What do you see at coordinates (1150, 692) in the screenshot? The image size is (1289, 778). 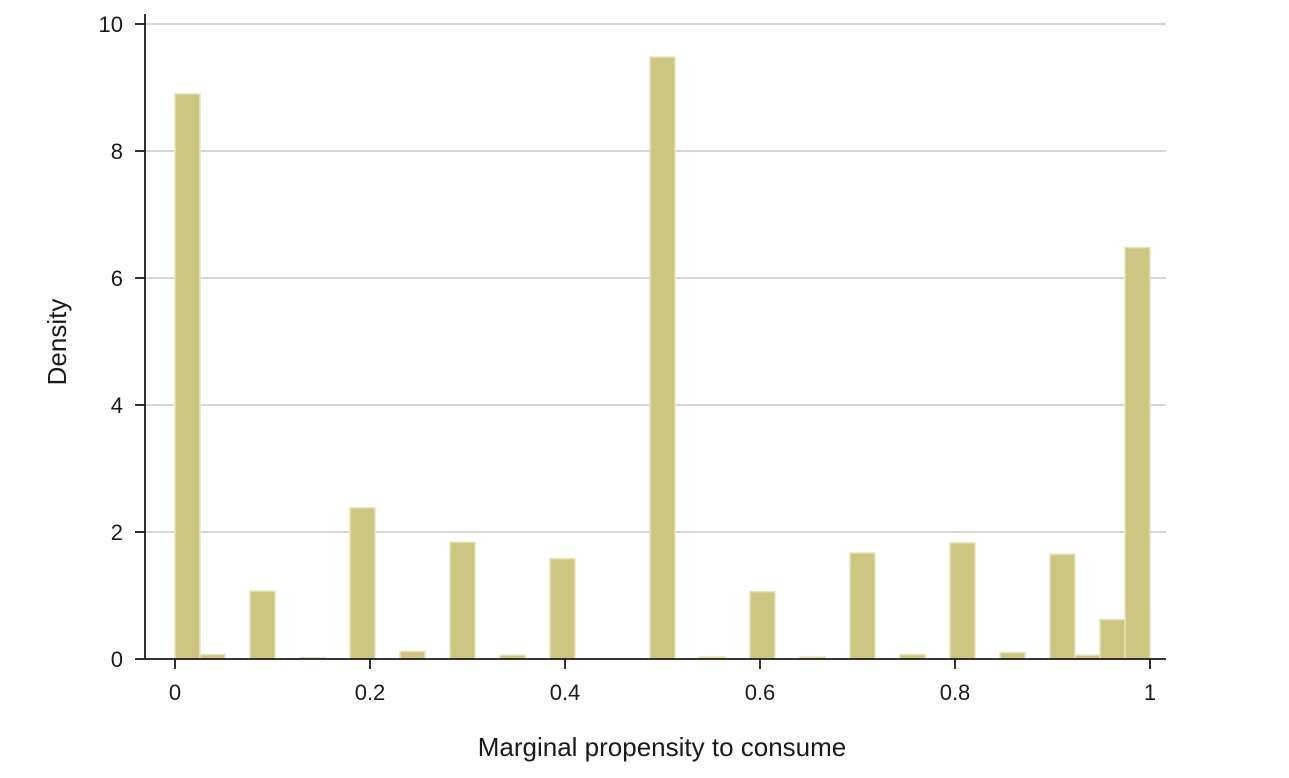 I see `x-tick-label-5: 1` at bounding box center [1150, 692].